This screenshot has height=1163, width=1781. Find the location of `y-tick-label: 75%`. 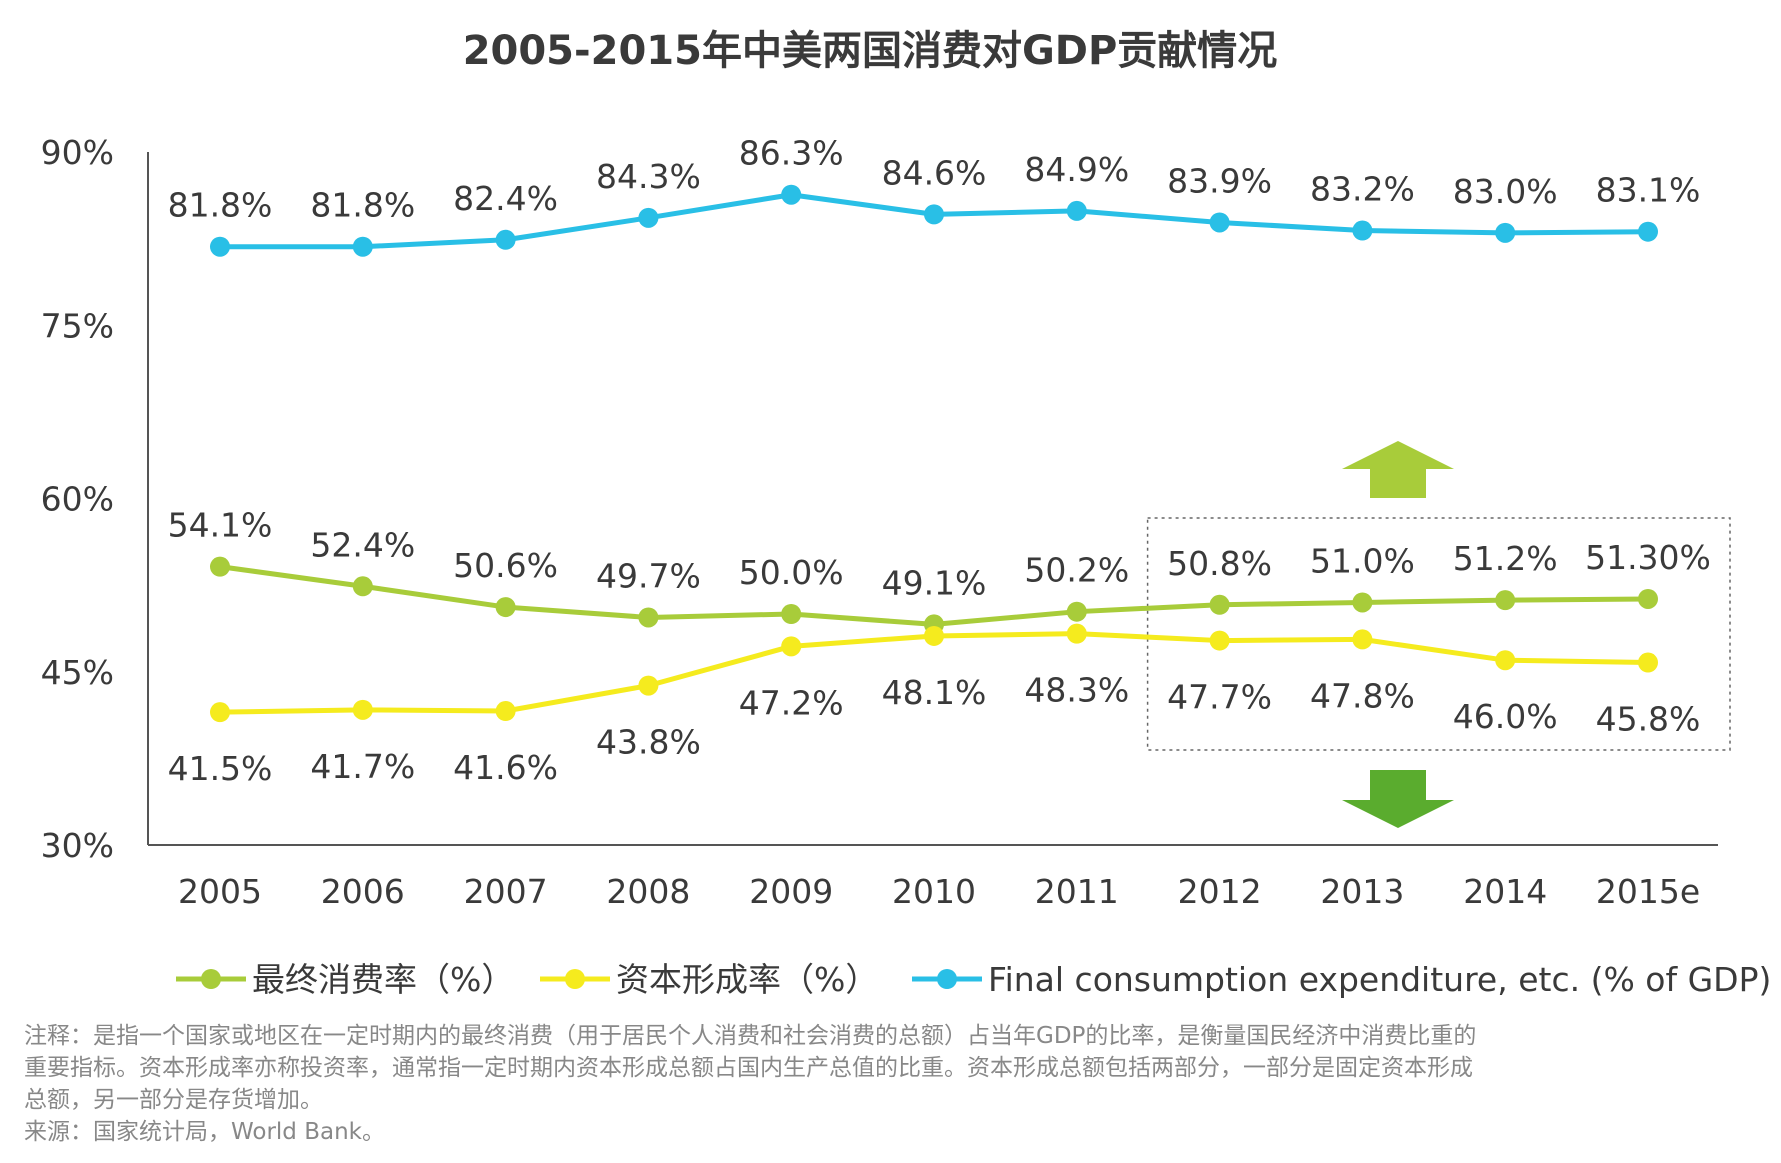

y-tick-label: 75% is located at coordinates (77, 325).